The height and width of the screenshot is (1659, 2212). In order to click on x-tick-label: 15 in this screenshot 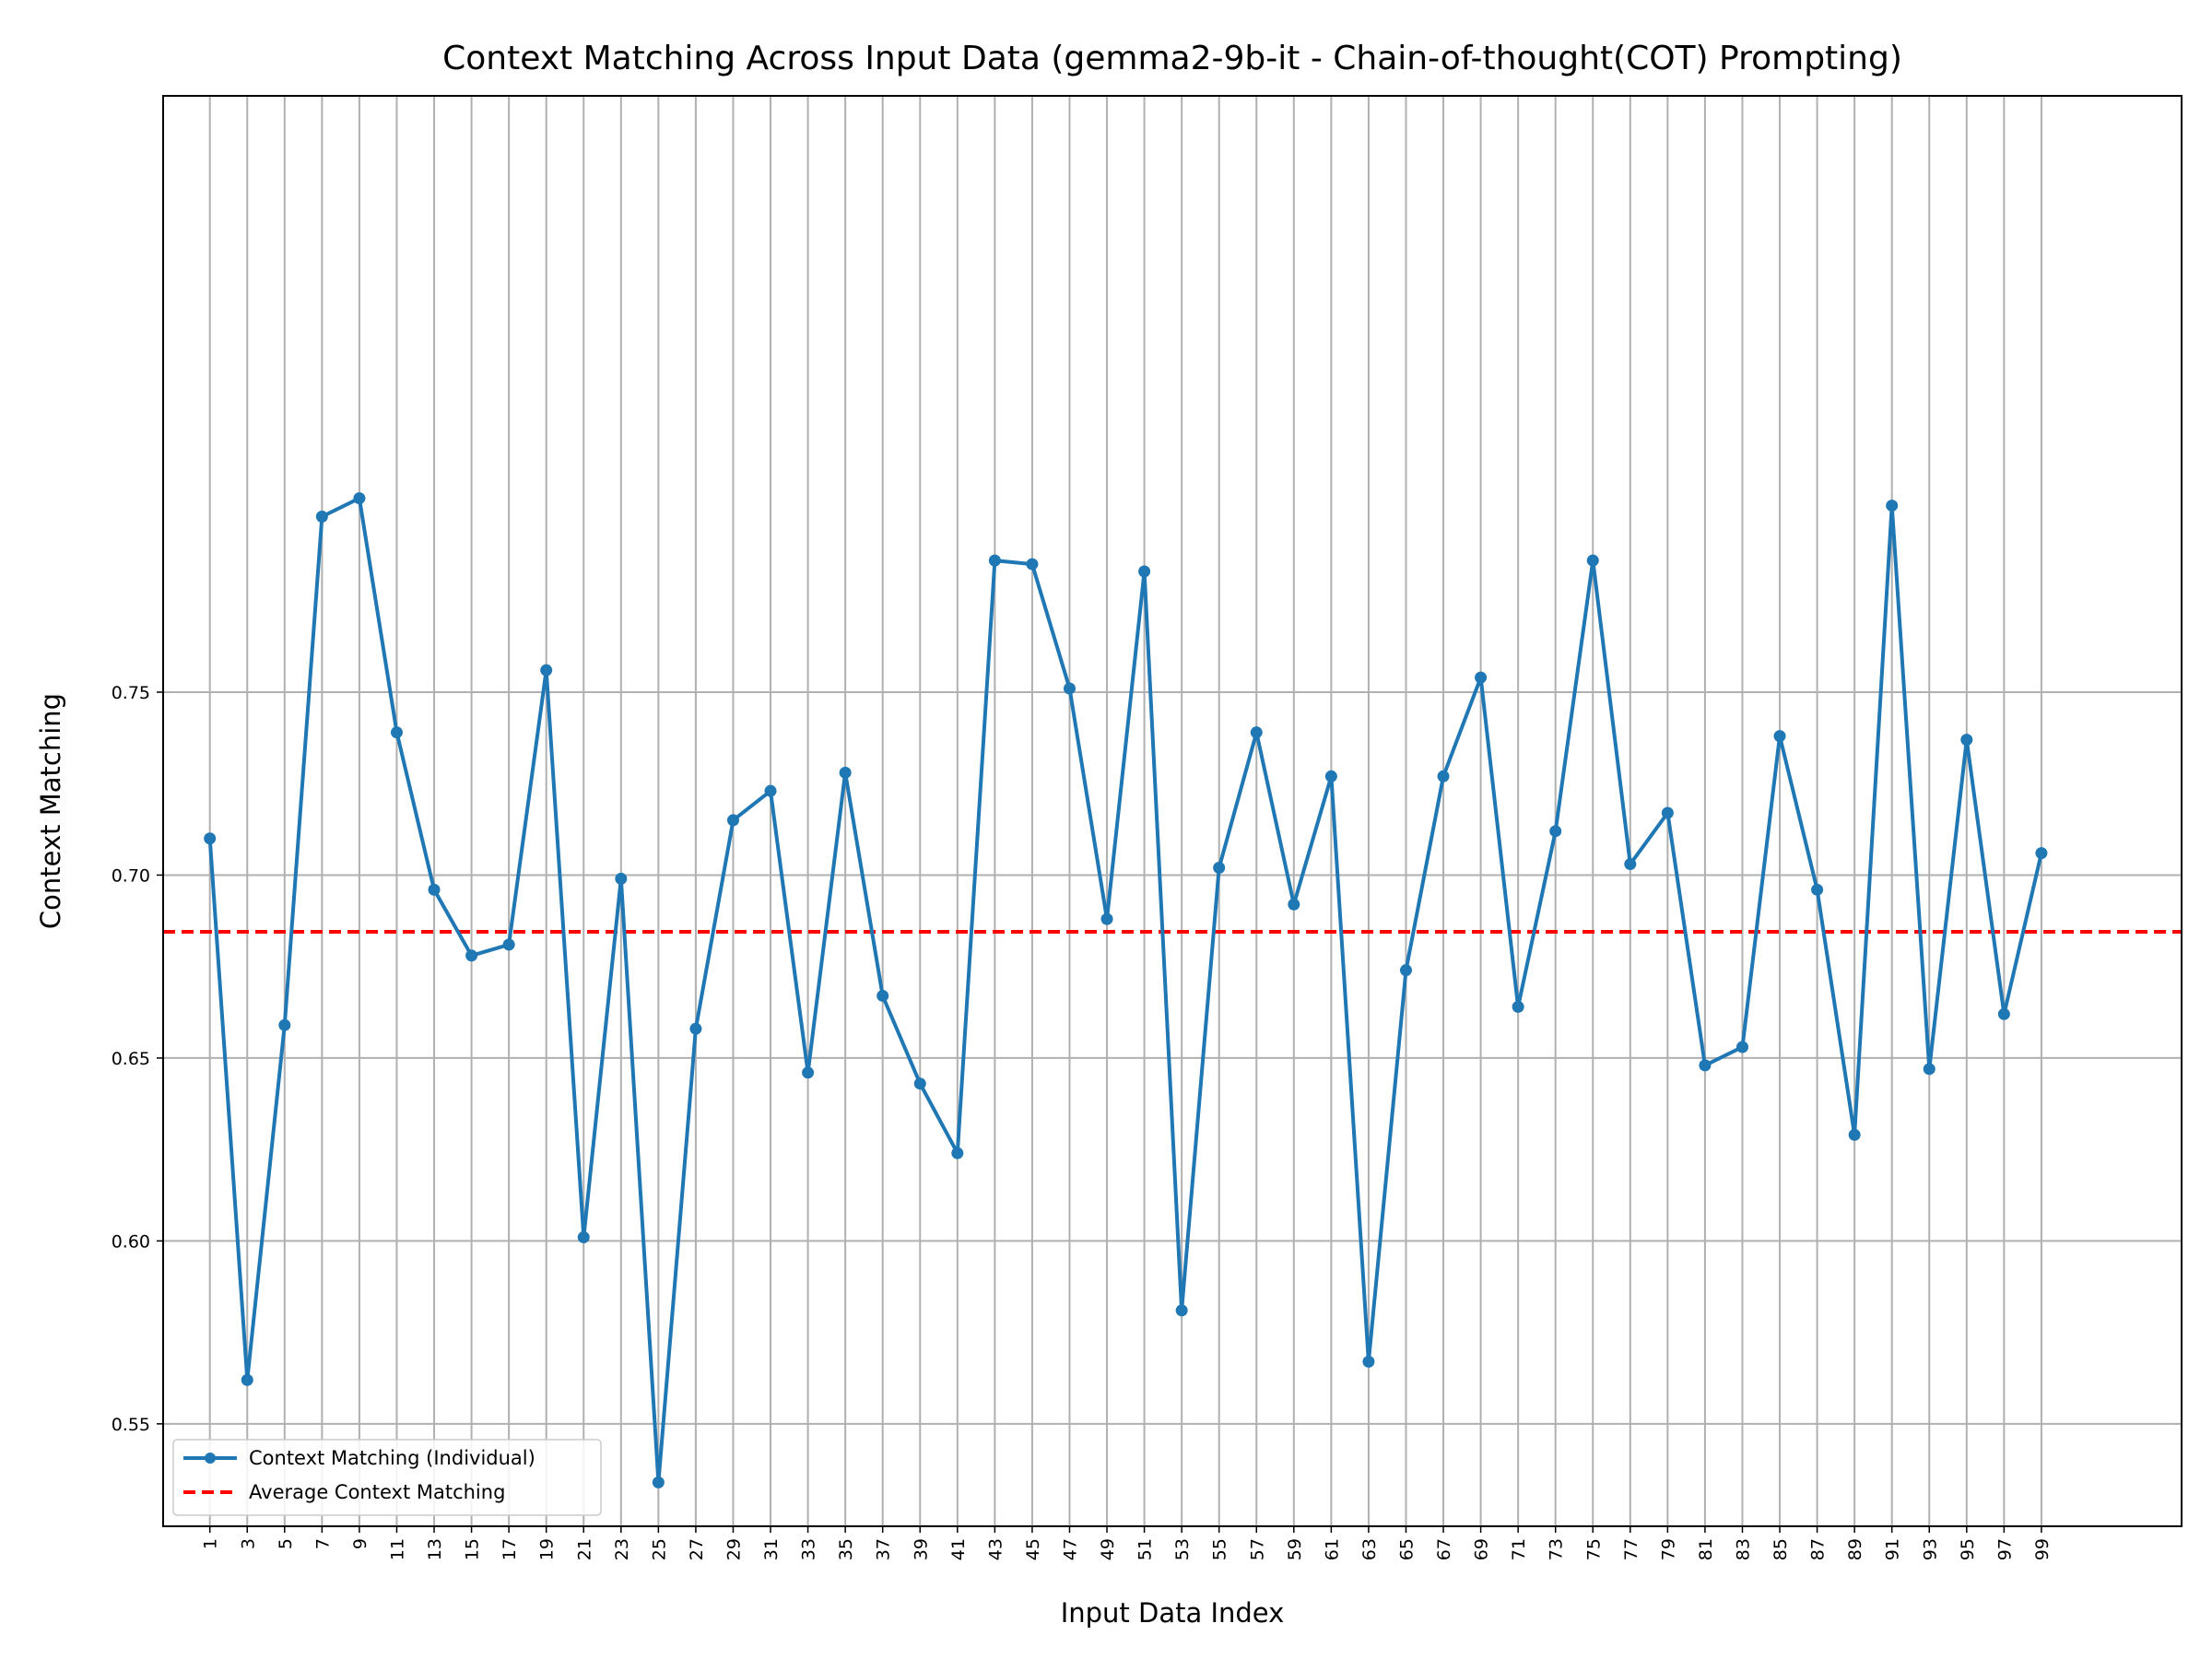, I will do `click(473, 1549)`.